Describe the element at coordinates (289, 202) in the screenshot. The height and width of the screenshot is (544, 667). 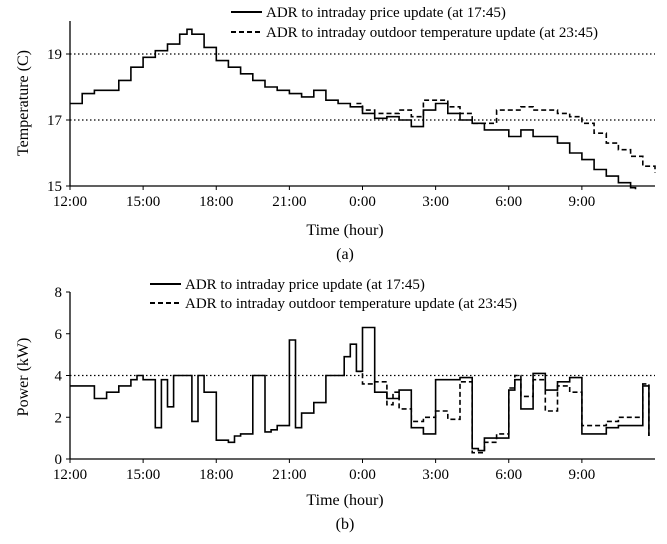
I see `panel-a-x-tick-label-3: 21:00` at that location.